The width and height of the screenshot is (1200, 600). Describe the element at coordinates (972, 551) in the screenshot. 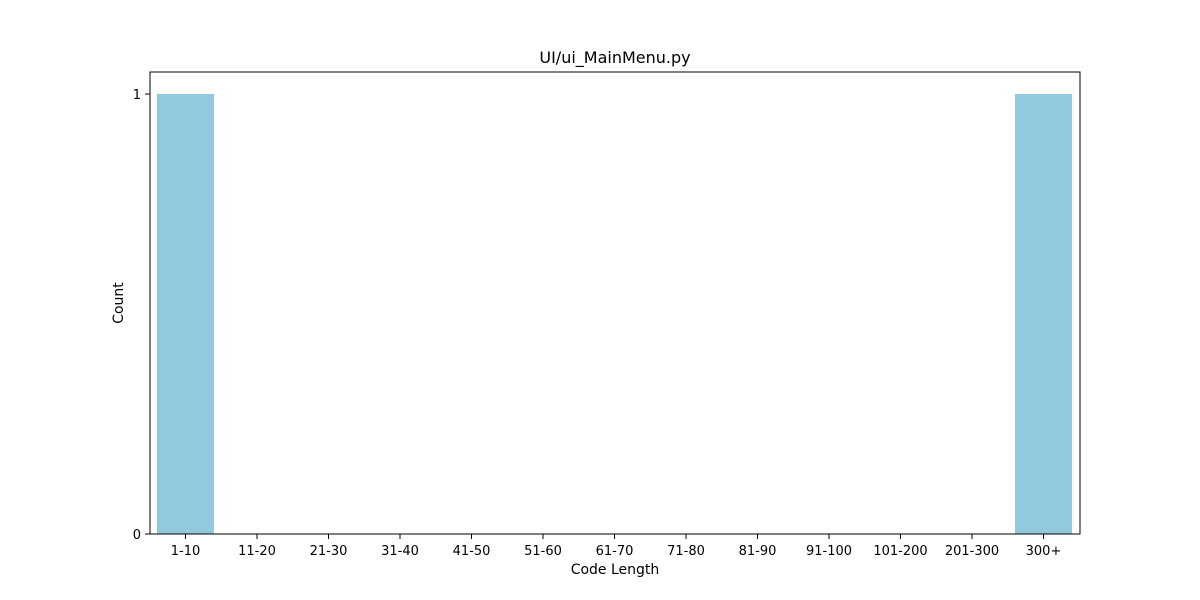

I see `x-tick-label: 201-300` at that location.